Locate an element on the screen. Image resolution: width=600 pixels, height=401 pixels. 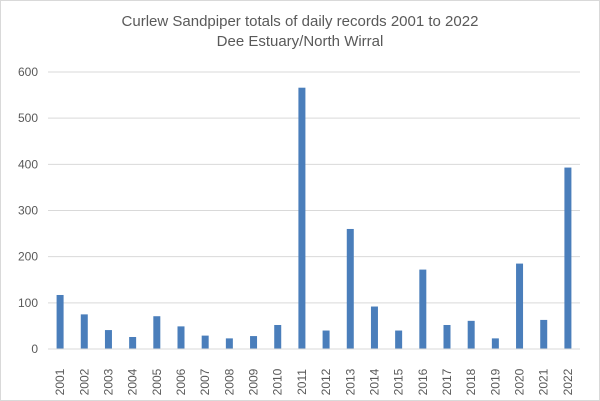
x-tick-label: 2002 is located at coordinates (84, 381).